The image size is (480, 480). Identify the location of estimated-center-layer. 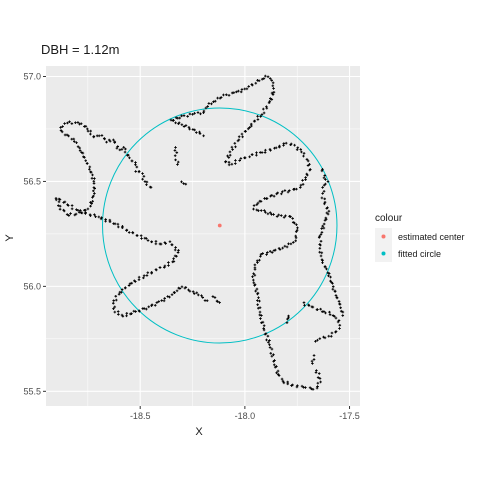
(219, 225).